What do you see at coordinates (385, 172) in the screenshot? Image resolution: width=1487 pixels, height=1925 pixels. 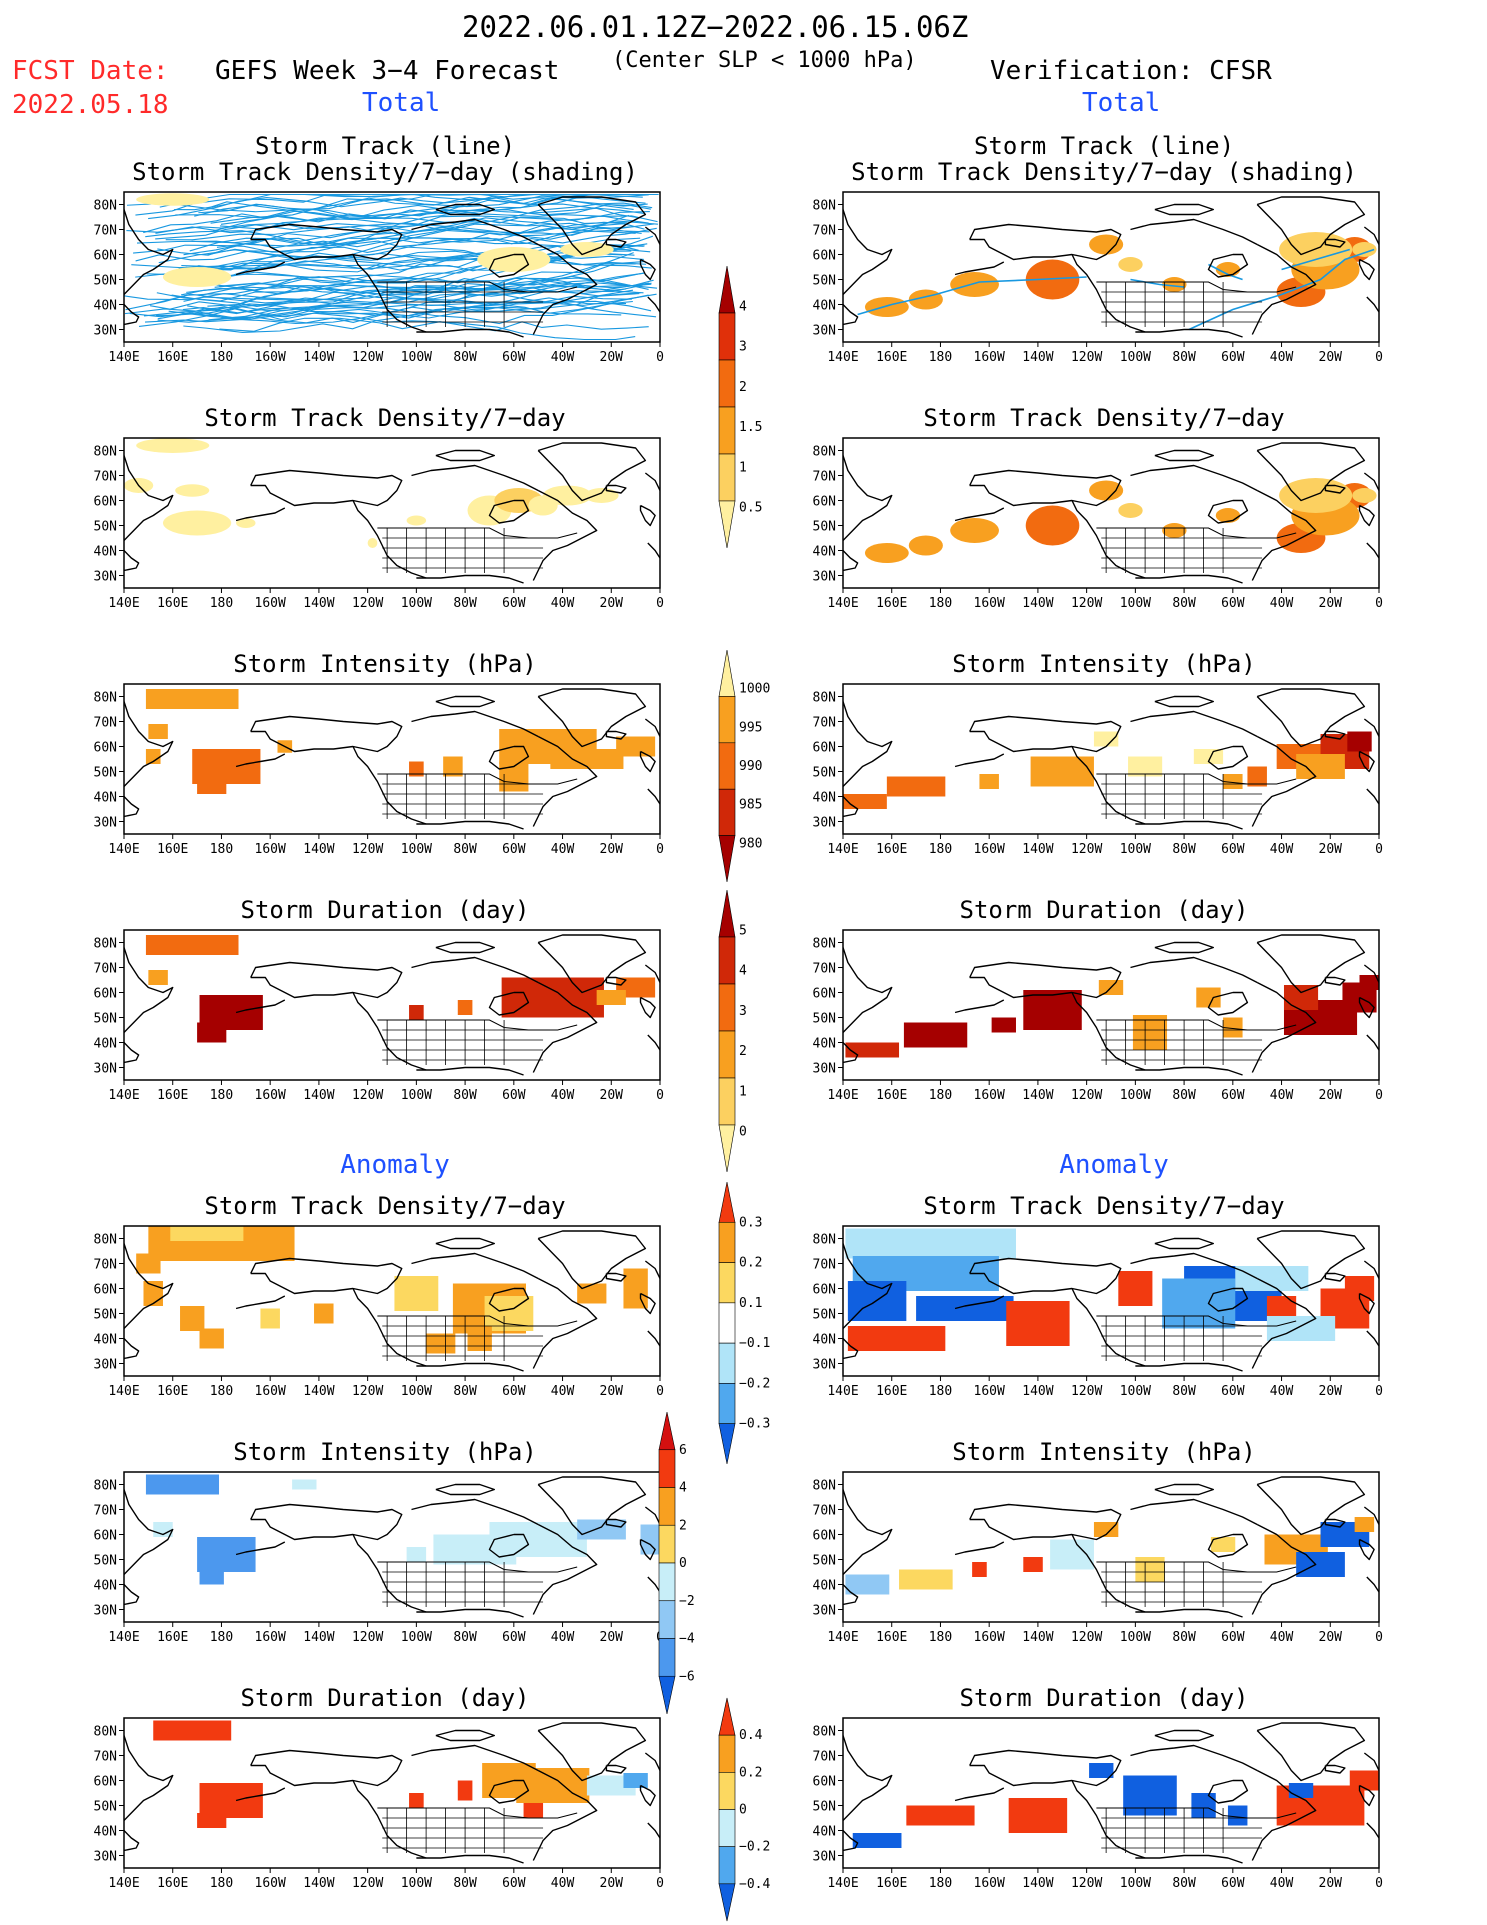 I see `left-track-shading-title: Storm Track Density/7−day (shading)` at bounding box center [385, 172].